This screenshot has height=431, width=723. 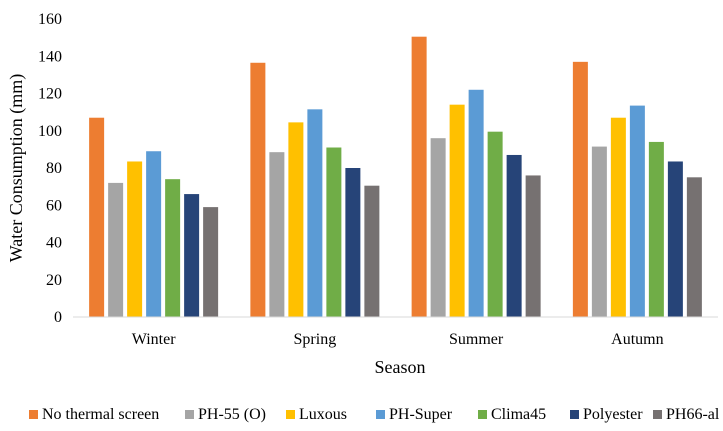 What do you see at coordinates (100, 414) in the screenshot?
I see `legend-label: No thermal screen` at bounding box center [100, 414].